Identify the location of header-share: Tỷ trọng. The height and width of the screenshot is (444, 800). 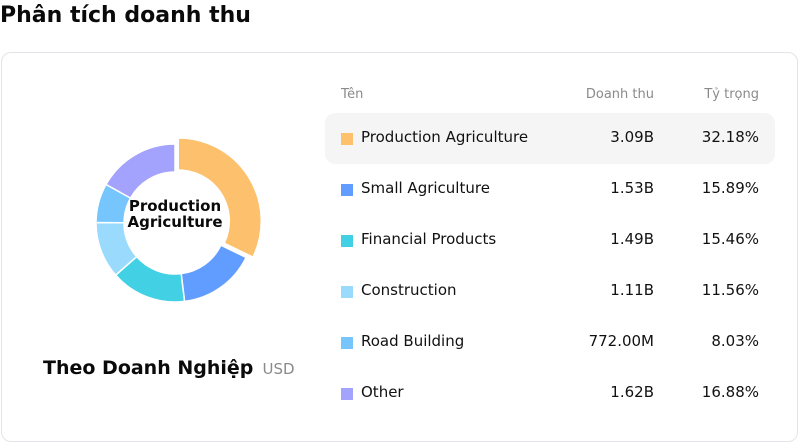
(731, 94).